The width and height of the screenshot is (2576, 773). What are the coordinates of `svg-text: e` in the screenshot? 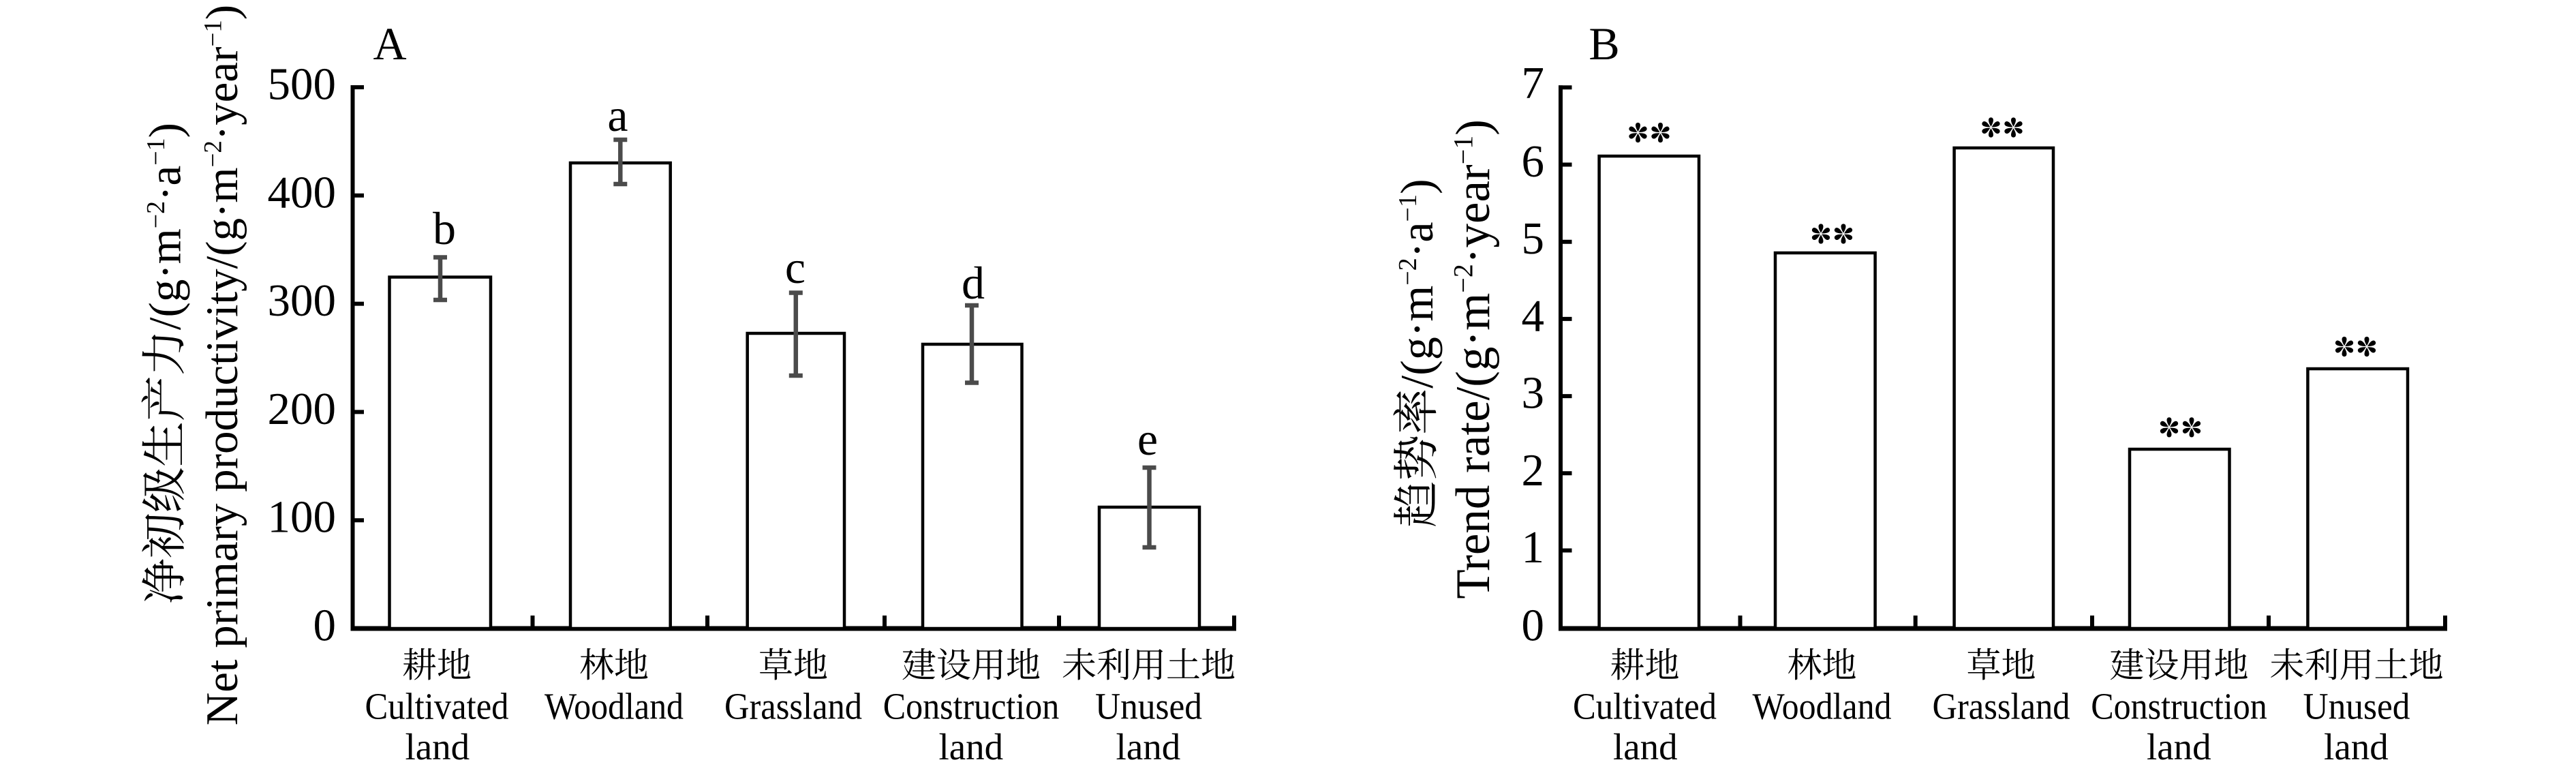 It's located at (1147, 439).